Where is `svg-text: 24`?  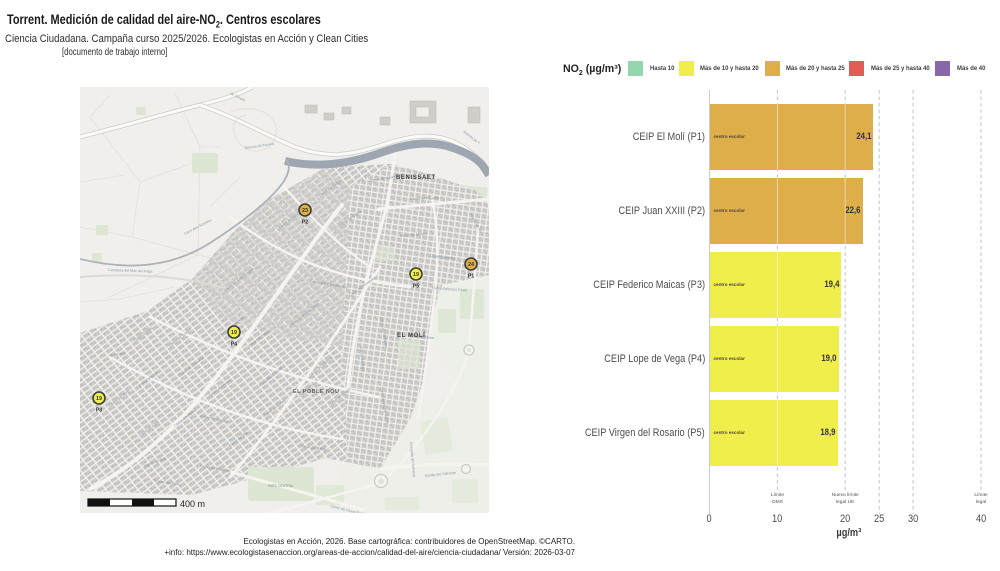
svg-text: 24 is located at coordinates (471, 265).